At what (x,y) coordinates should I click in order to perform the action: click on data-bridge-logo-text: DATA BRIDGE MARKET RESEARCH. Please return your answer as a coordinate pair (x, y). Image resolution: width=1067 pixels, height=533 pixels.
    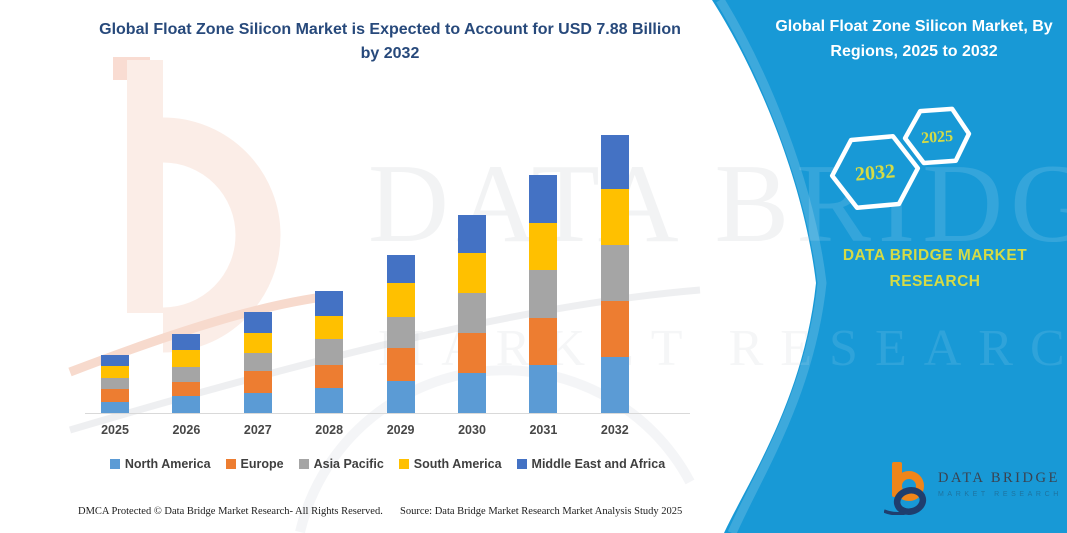
    Looking at the image, I should click on (1000, 484).